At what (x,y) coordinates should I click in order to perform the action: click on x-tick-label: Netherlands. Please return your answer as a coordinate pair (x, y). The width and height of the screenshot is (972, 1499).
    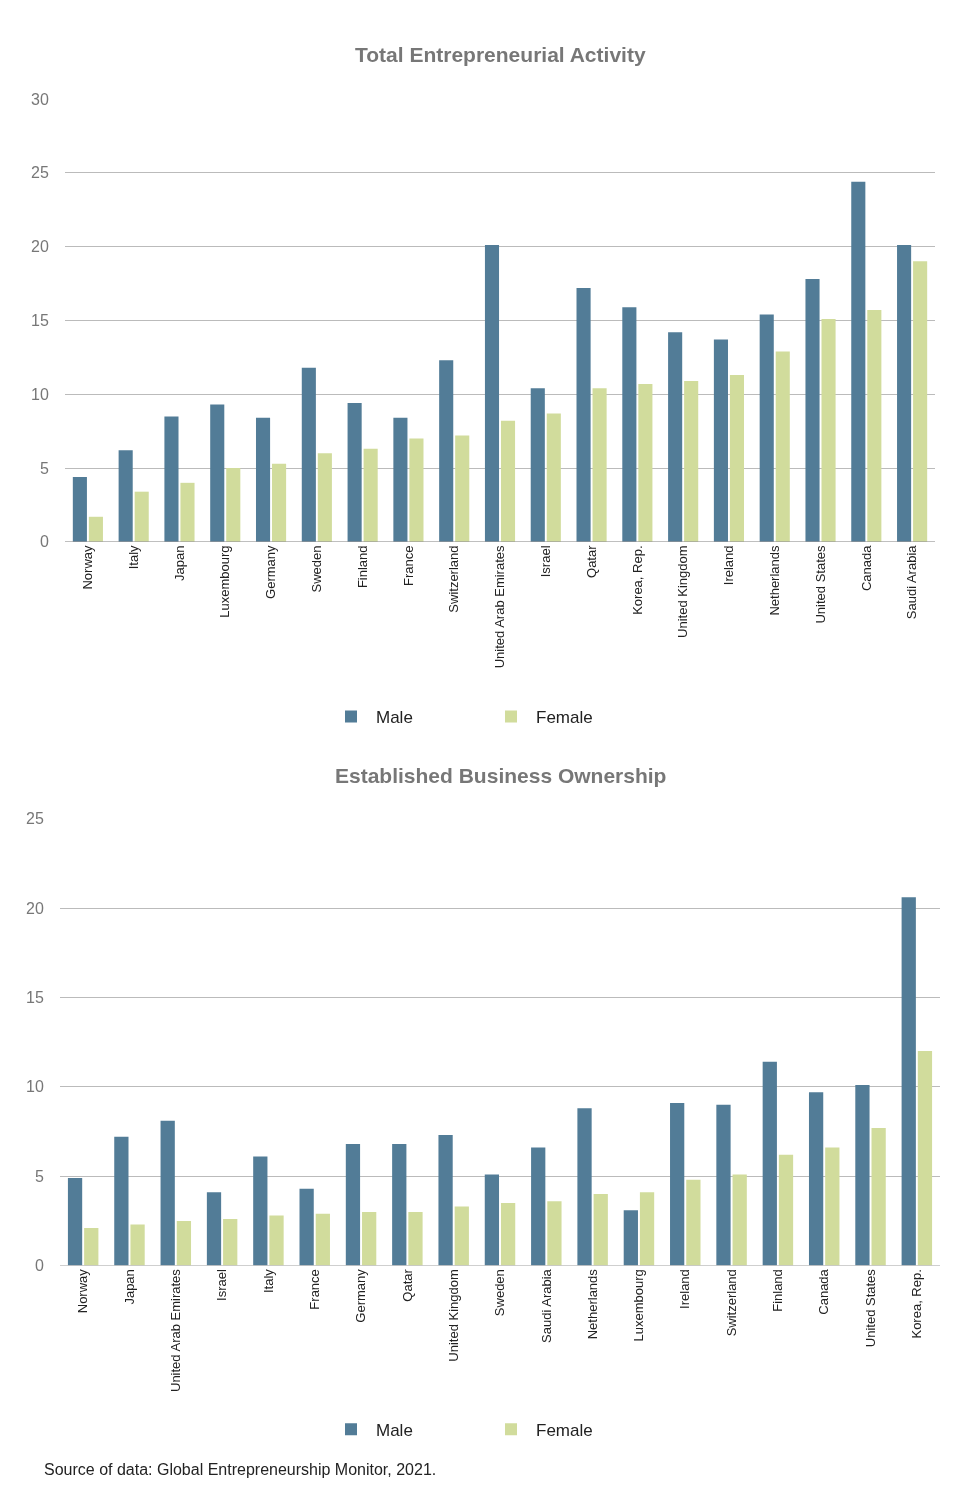
    Looking at the image, I should click on (774, 580).